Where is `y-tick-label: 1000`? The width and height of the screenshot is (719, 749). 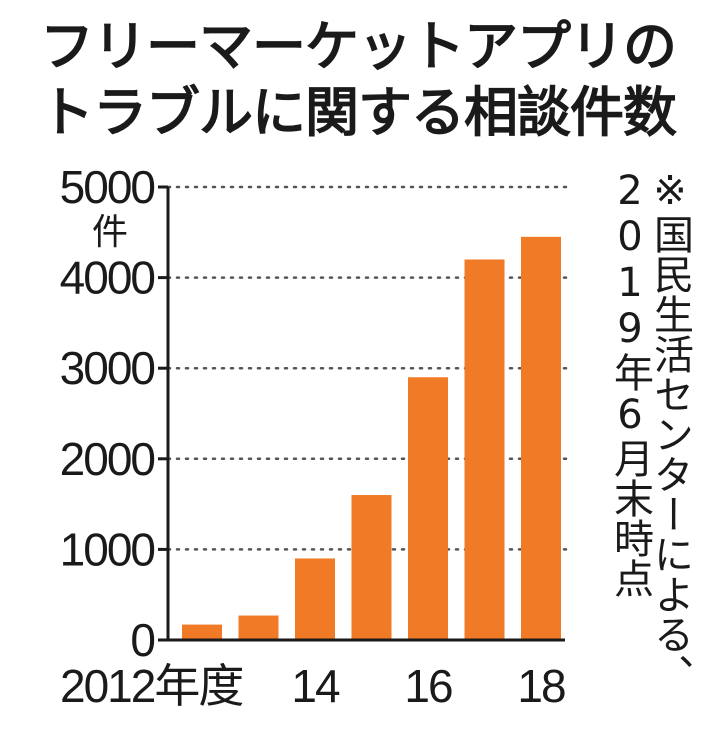 y-tick-label: 1000 is located at coordinates (107, 549).